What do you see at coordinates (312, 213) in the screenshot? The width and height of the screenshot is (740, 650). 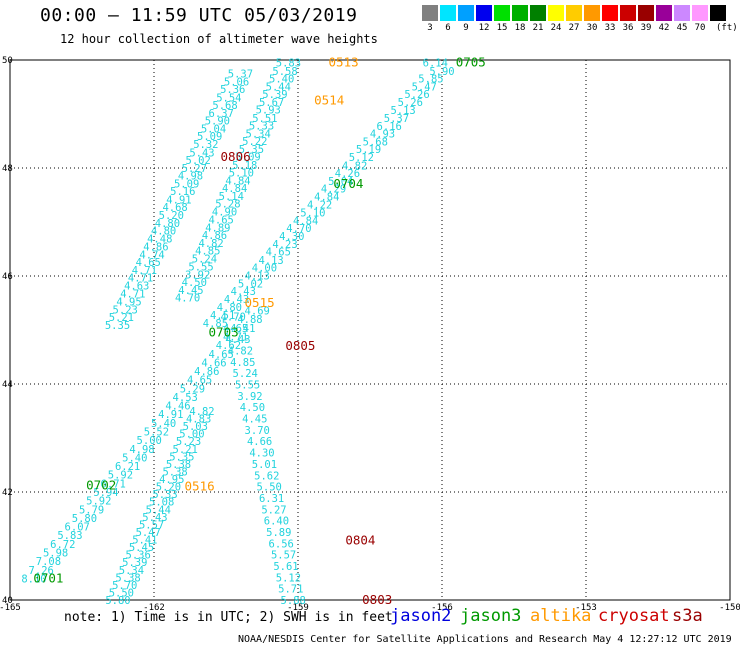 I see `wave-height-label: 5.10` at bounding box center [312, 213].